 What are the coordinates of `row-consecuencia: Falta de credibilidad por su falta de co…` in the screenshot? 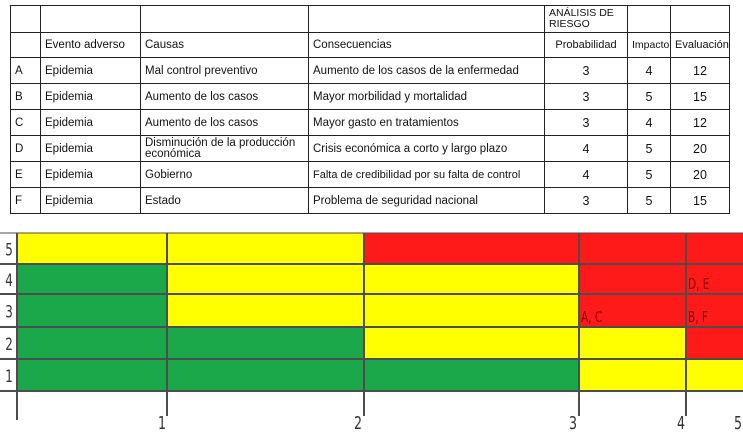 It's located at (426, 174).